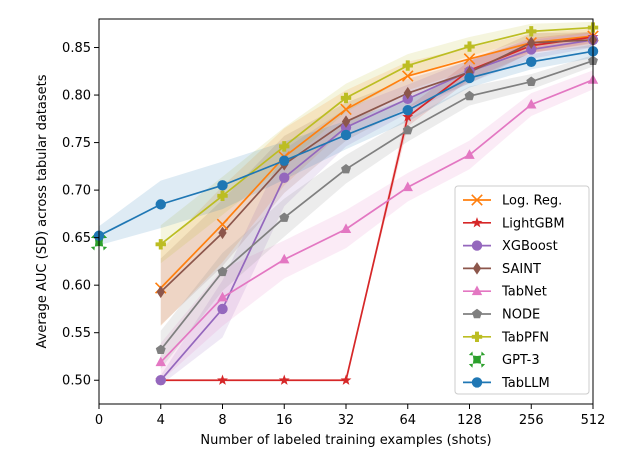  Describe the element at coordinates (477, 200) in the screenshot. I see `legend-marker-log-reg` at that location.